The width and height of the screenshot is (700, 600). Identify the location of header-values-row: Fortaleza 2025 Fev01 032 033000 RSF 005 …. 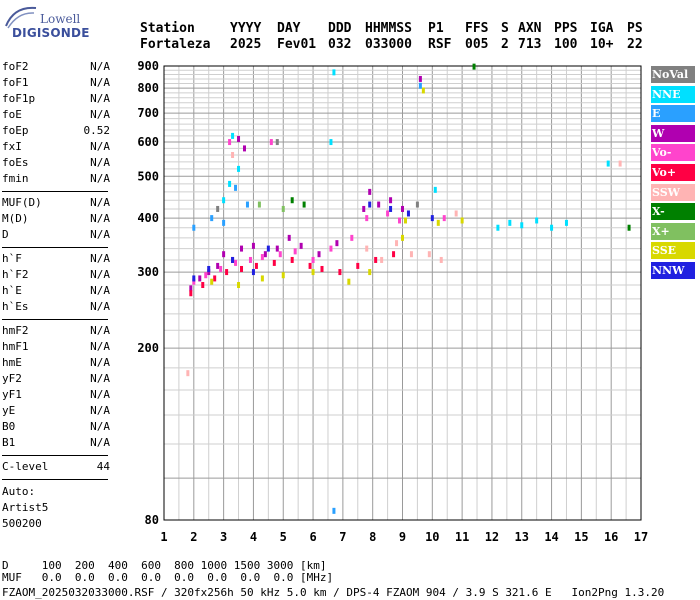
(400, 45).